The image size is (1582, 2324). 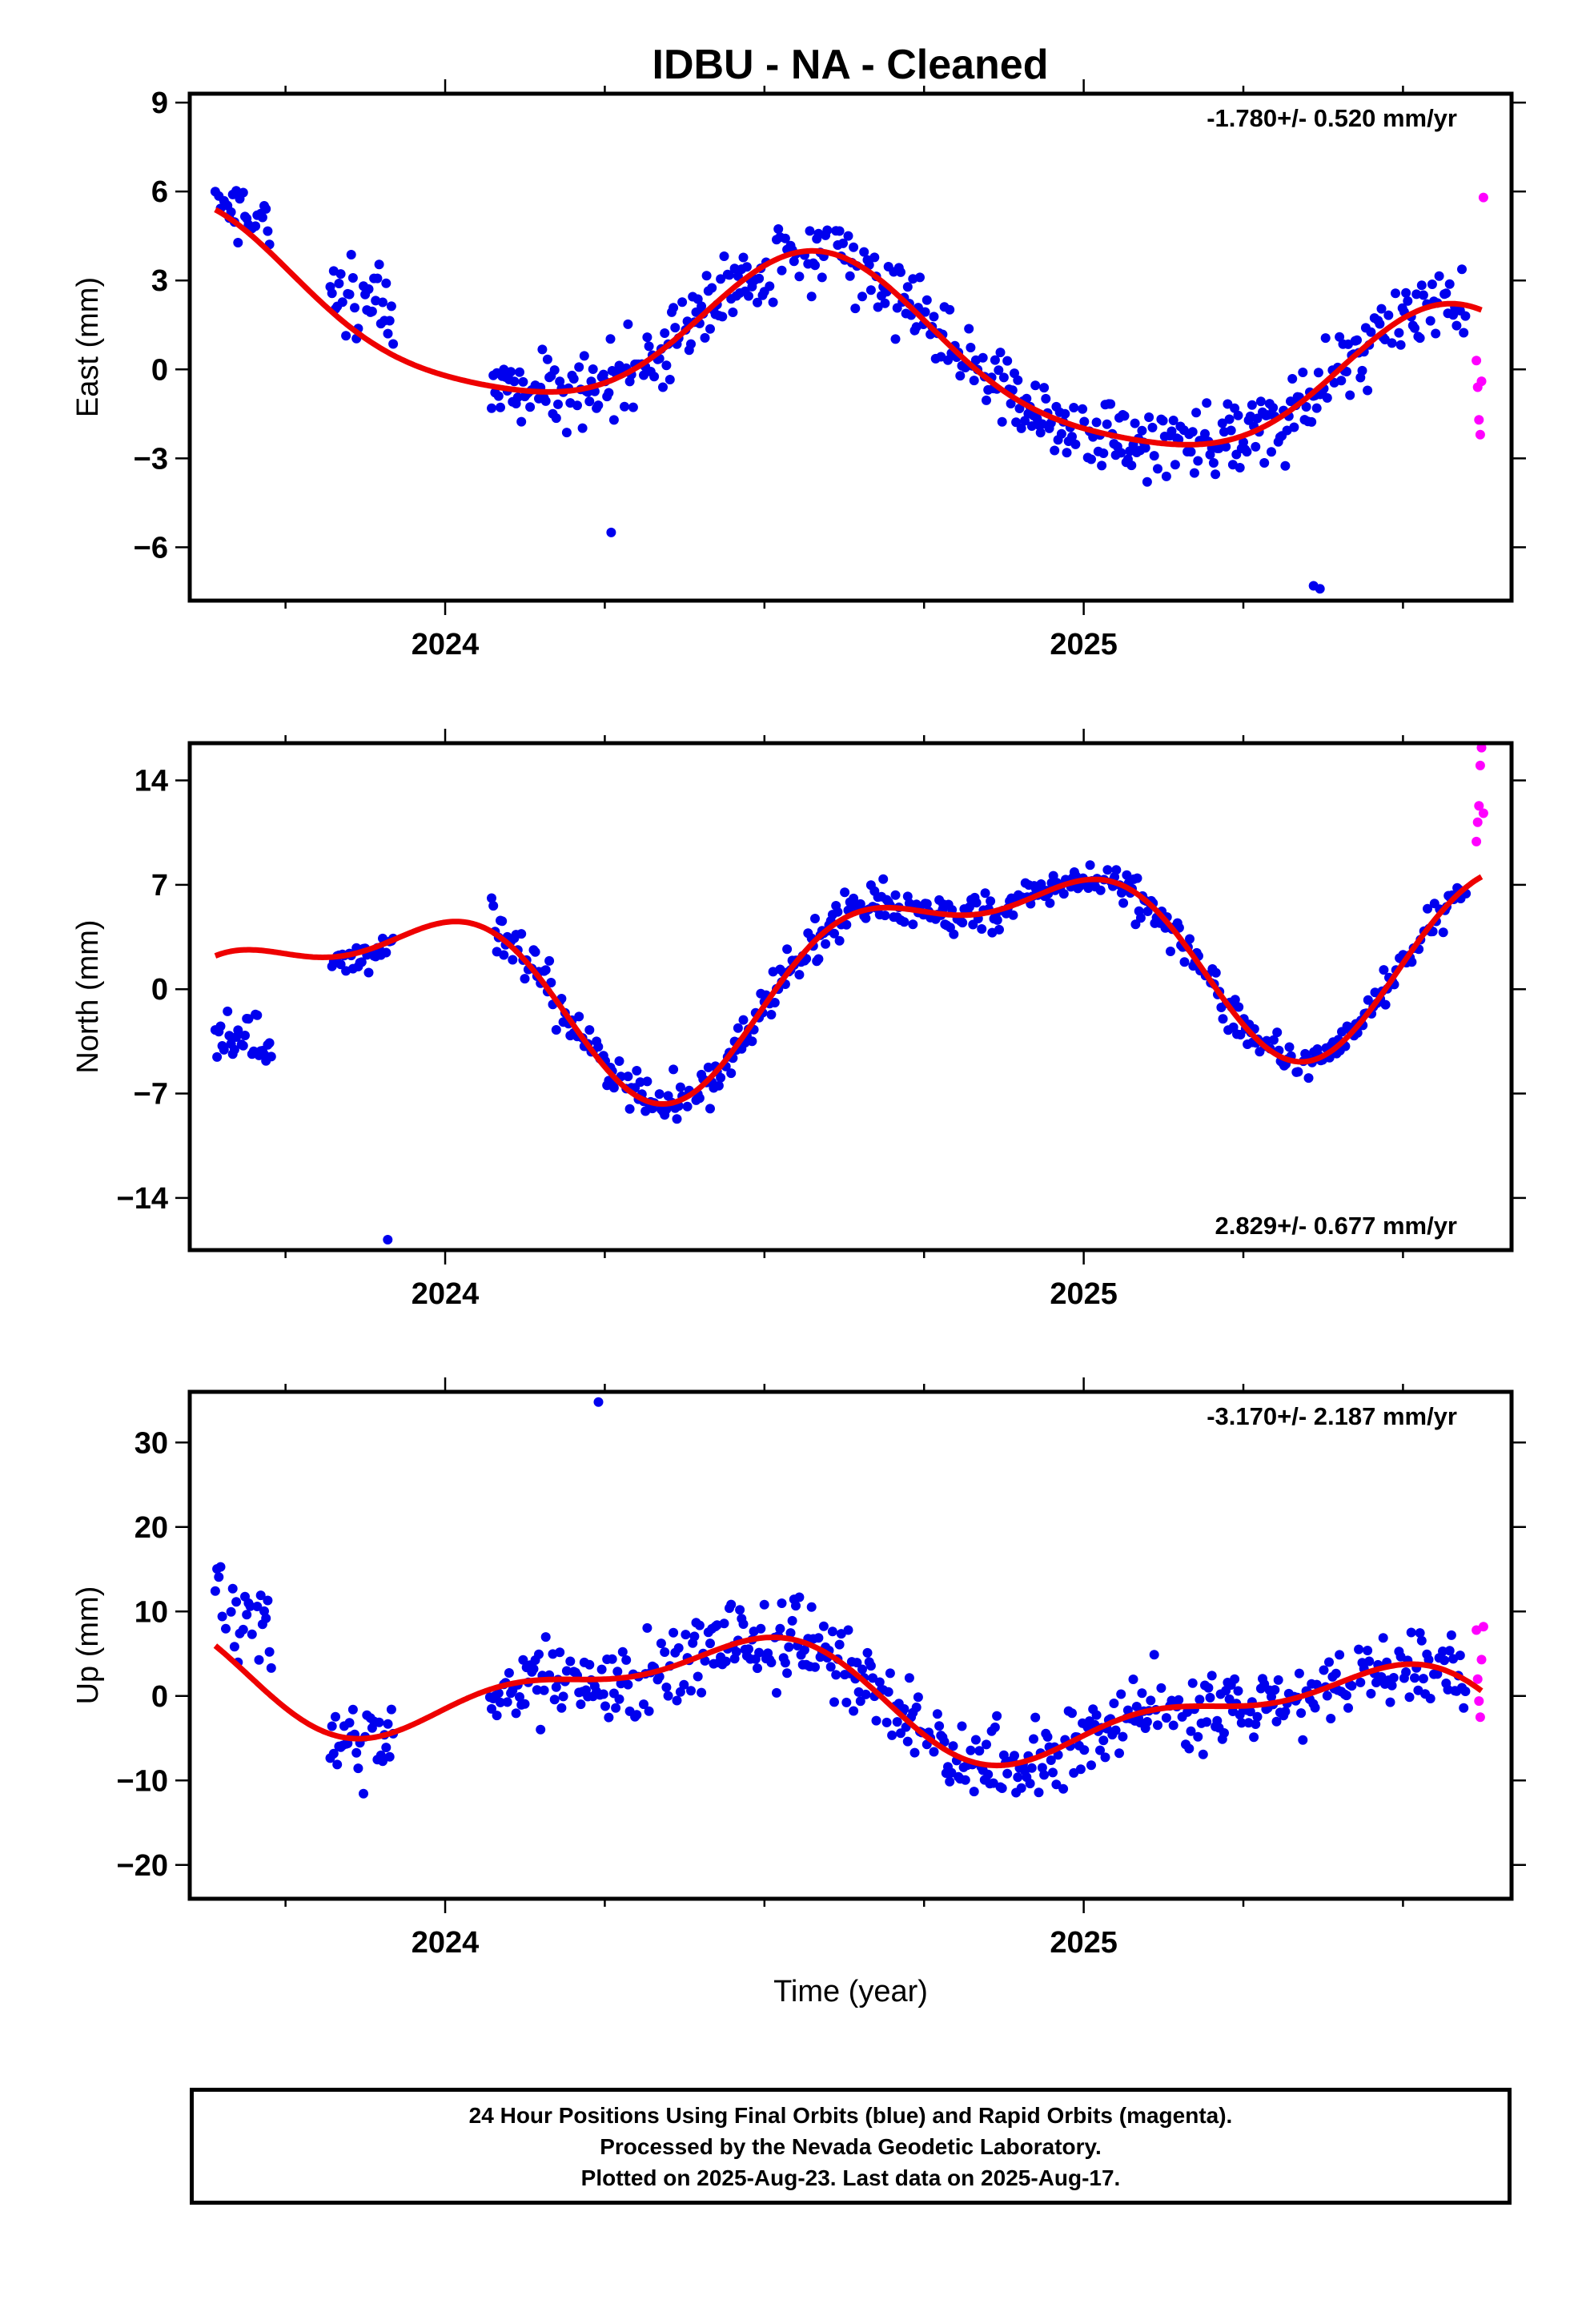 I want to click on y-tick-label: 3, so click(x=159, y=281).